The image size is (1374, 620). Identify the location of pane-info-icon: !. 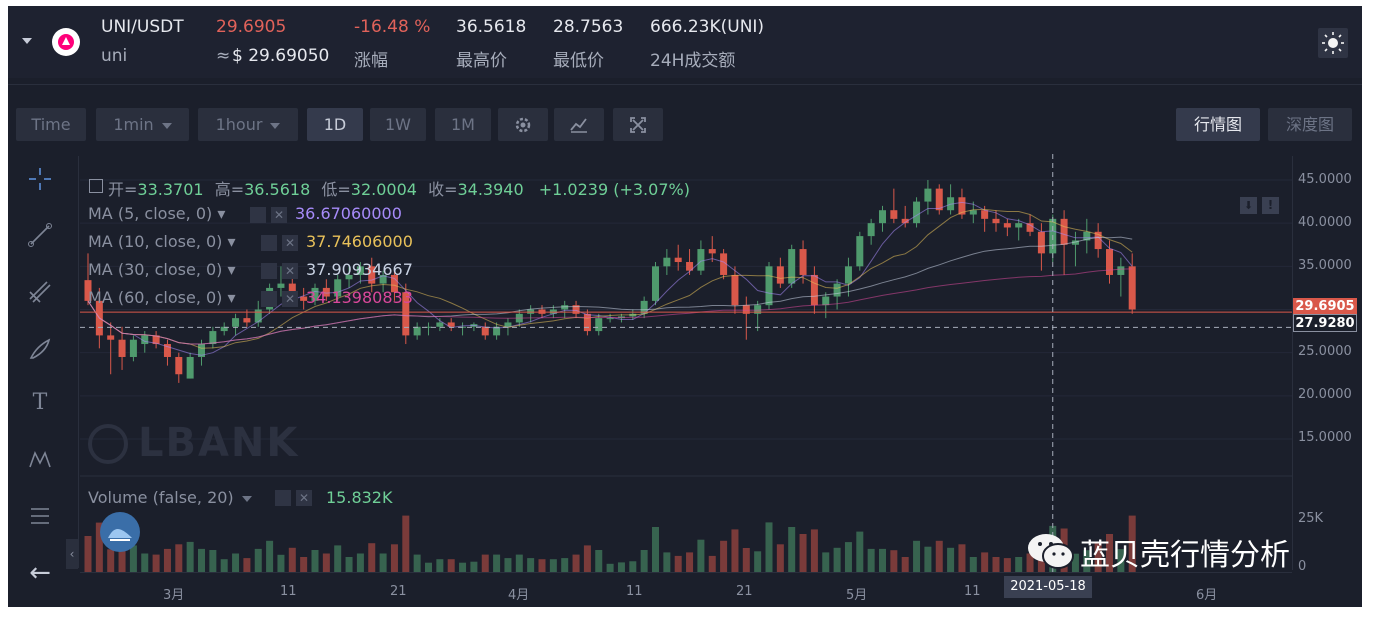
(1270, 205).